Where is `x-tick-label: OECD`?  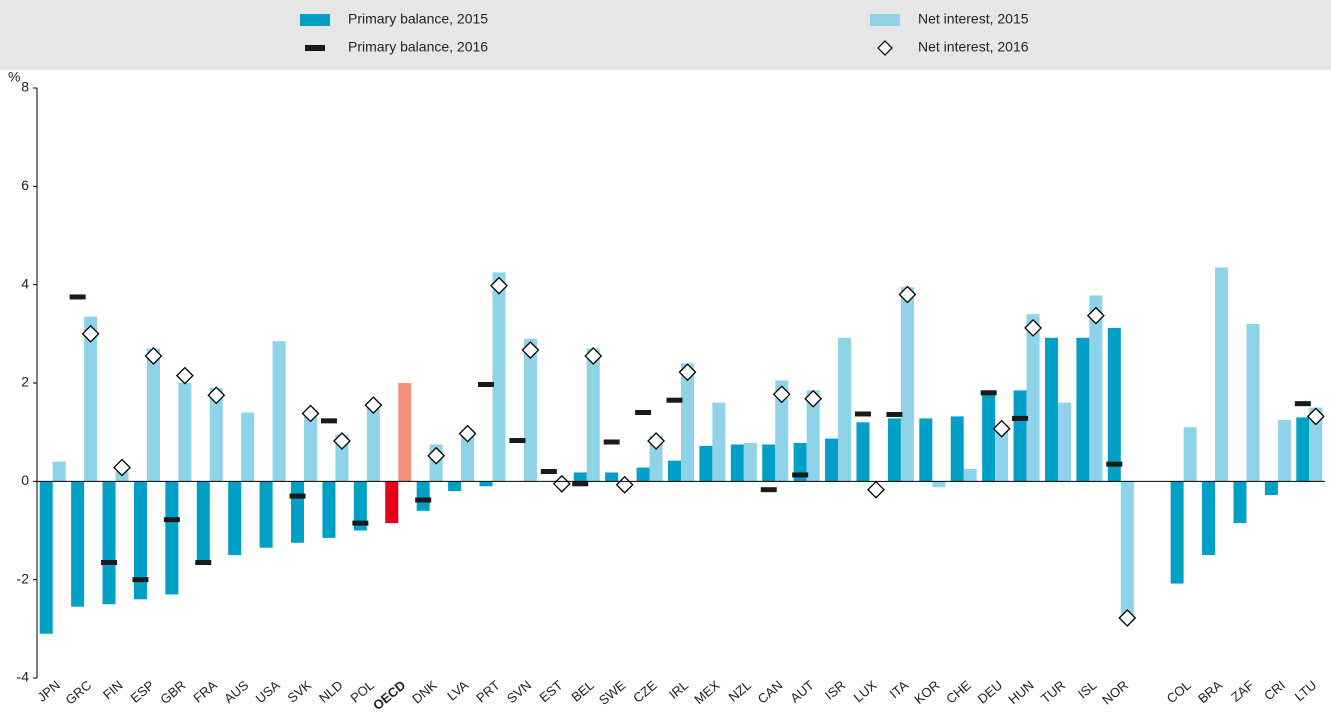
x-tick-label: OECD is located at coordinates (389, 695).